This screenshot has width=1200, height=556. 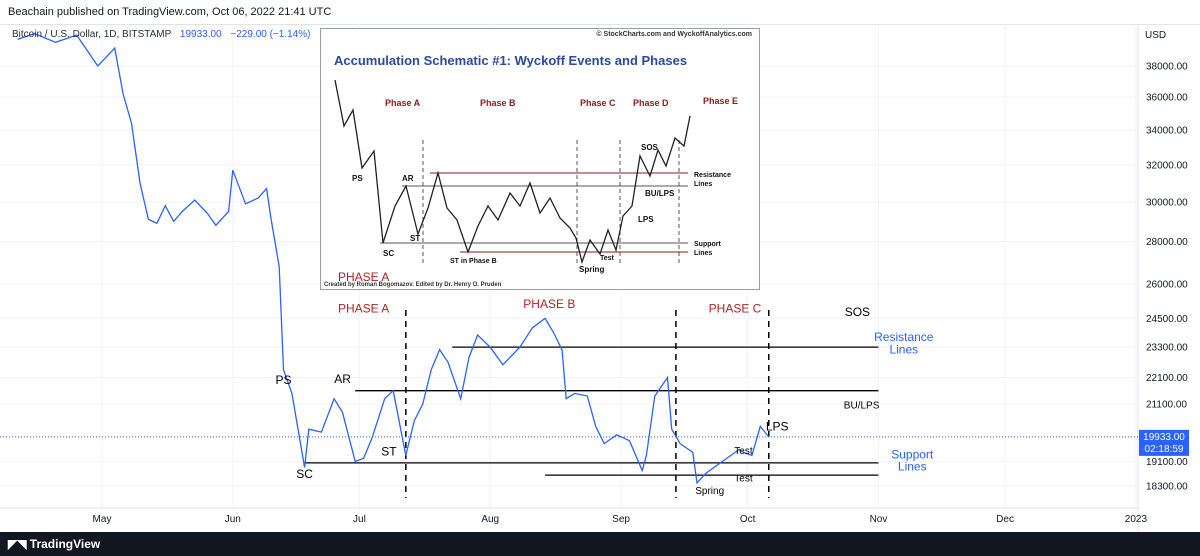 I want to click on inset-spring: Spring, so click(x=591, y=269).